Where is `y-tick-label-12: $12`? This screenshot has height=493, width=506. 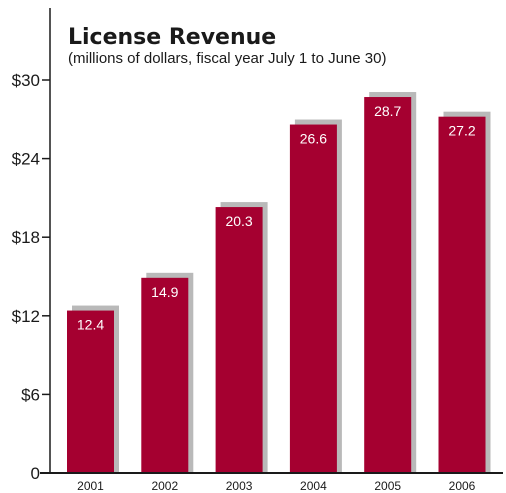 y-tick-label-12: $12 is located at coordinates (26, 316).